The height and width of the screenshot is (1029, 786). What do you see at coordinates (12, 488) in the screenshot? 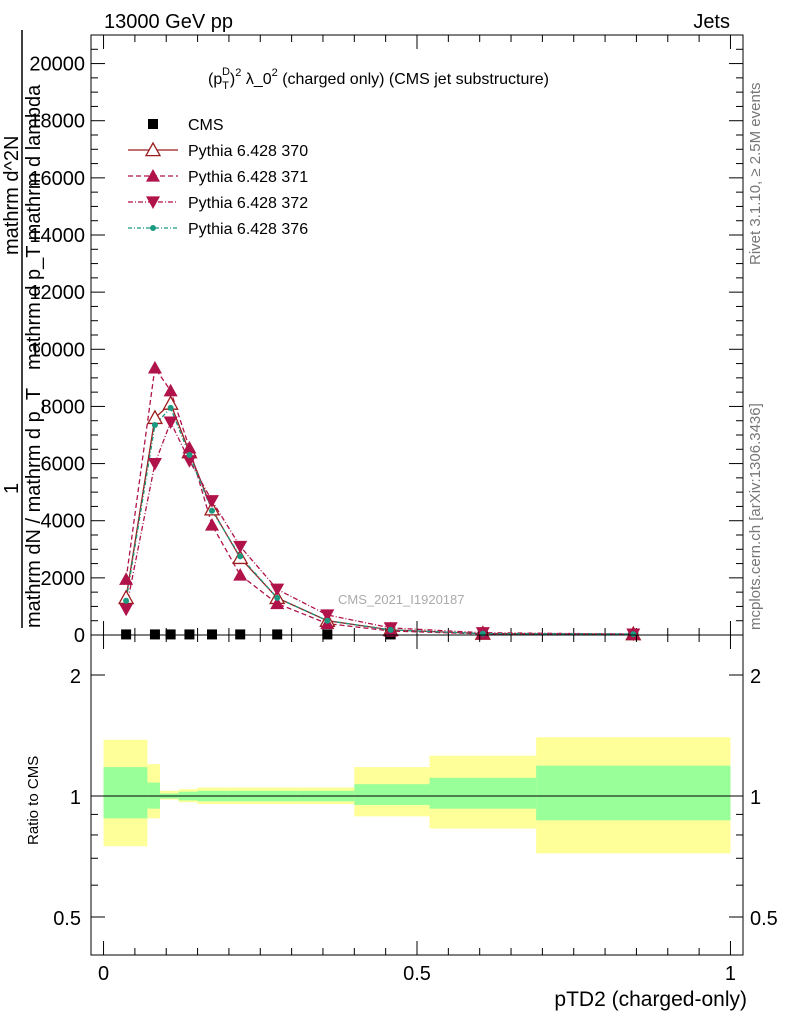
I see `ylabel-line-3: 1` at bounding box center [12, 488].